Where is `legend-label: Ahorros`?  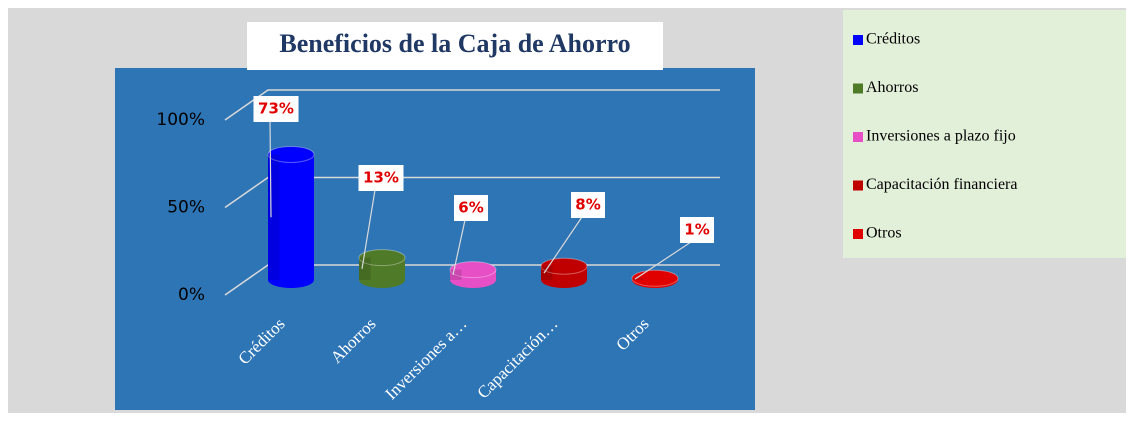 legend-label: Ahorros is located at coordinates (892, 87).